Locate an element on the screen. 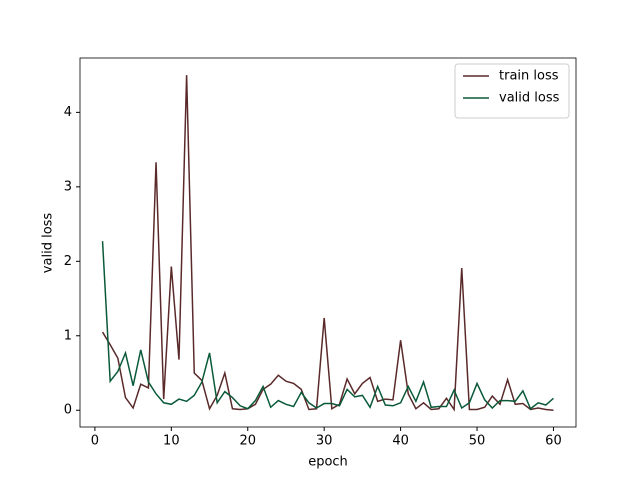 This screenshot has height=480, width=640. y-tick-label: 3 is located at coordinates (68, 186).